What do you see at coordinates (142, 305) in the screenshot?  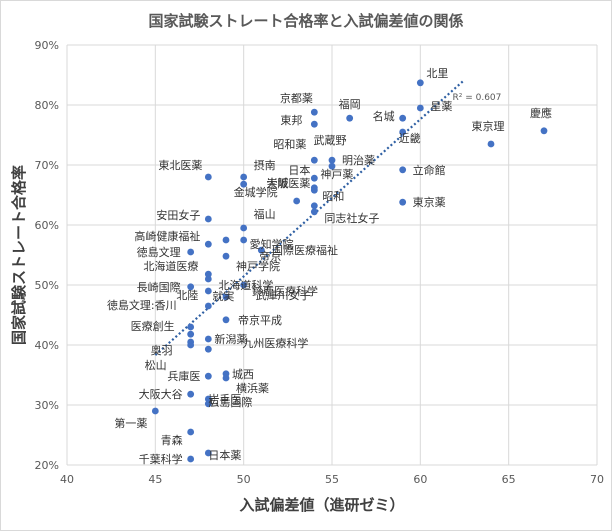 I see `data-label: 徳島文理:香川` at bounding box center [142, 305].